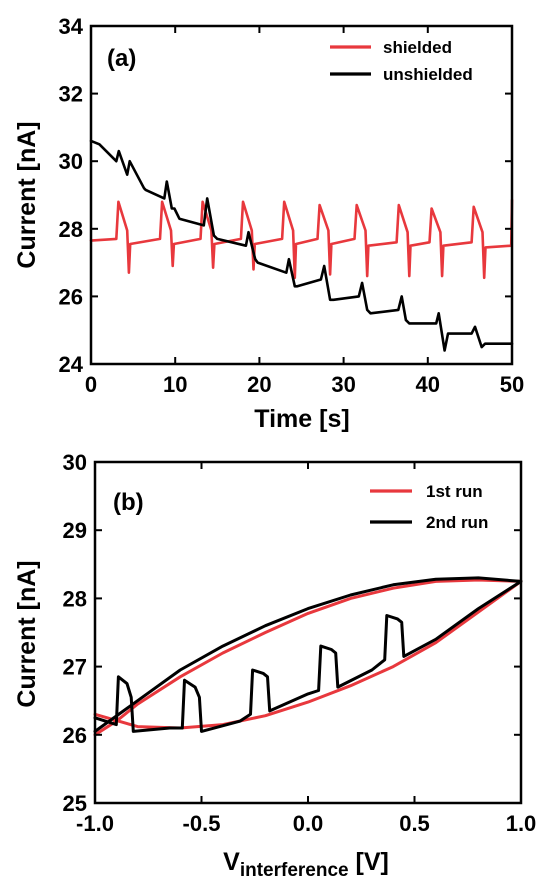 This screenshot has height=880, width=544. Describe the element at coordinates (75, 803) in the screenshot. I see `y-tick-label: 25` at that location.